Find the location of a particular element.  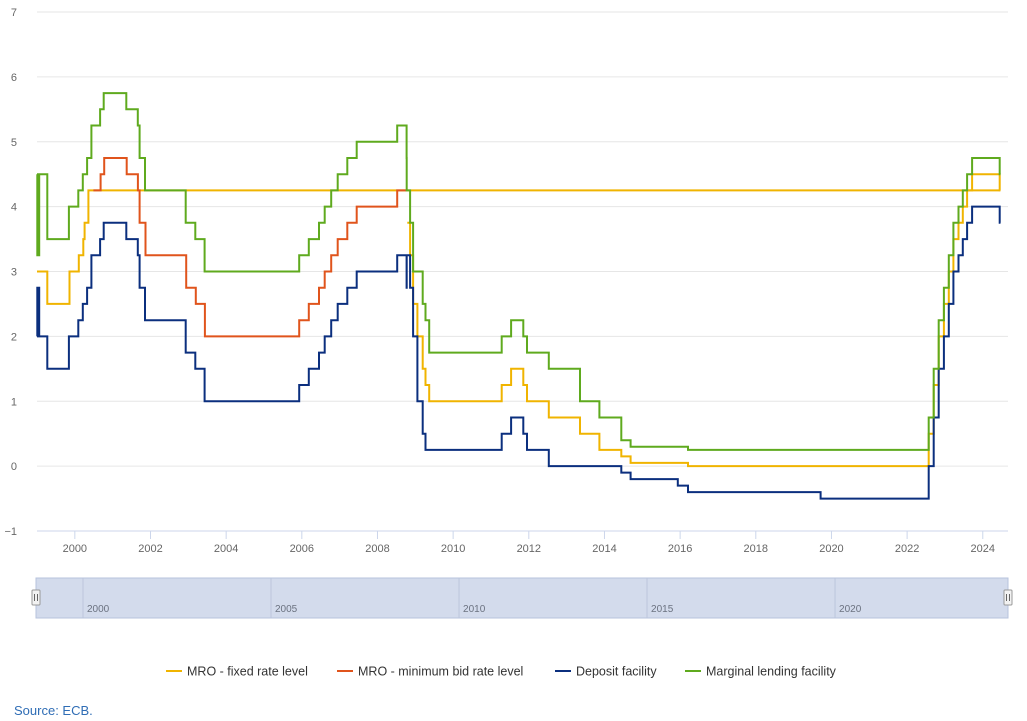

source-note: Source: ECB. is located at coordinates (53, 710).